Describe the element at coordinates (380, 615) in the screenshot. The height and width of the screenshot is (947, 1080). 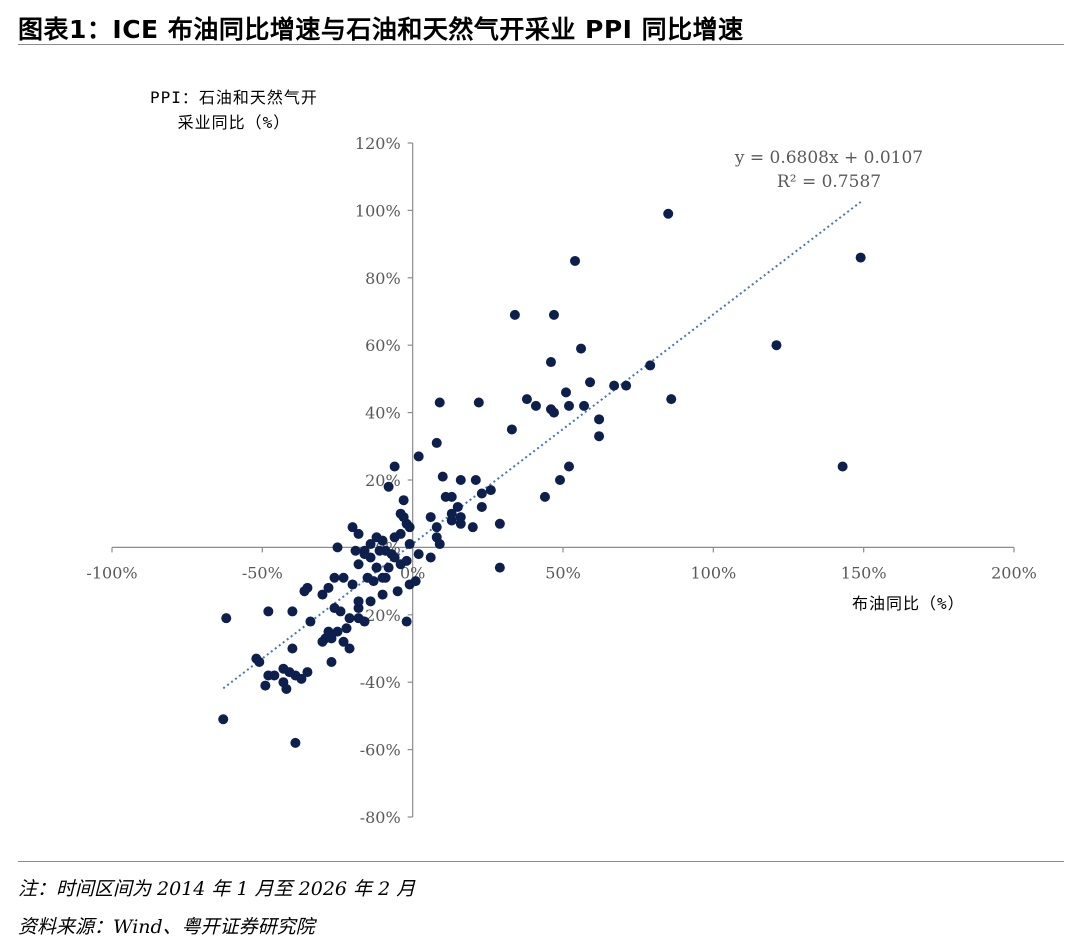
I see `y-tick-label: -20%` at that location.